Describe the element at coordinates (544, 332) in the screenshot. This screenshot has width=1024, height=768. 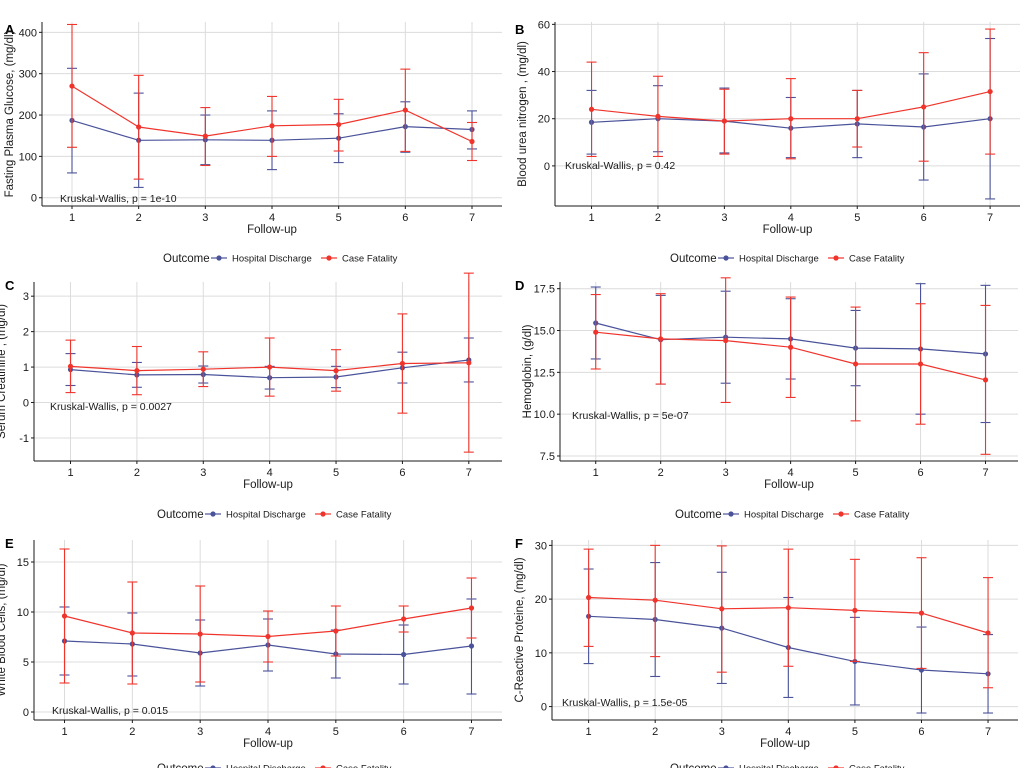
I see `y-tick-label: 15.0` at that location.